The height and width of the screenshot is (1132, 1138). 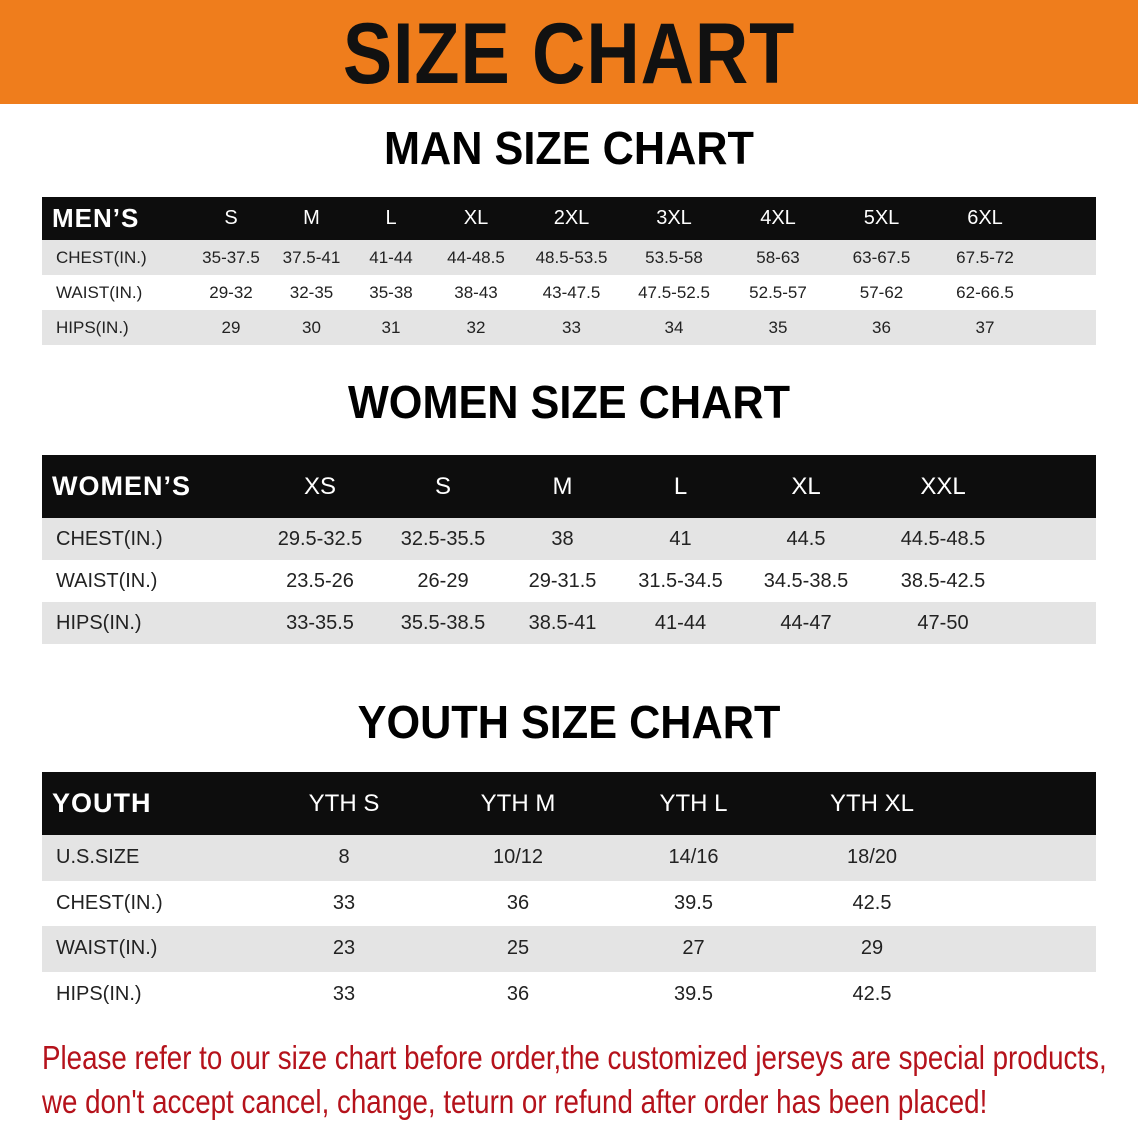 What do you see at coordinates (569, 148) in the screenshot?
I see `men-section-title: MAN SIZE CHART` at bounding box center [569, 148].